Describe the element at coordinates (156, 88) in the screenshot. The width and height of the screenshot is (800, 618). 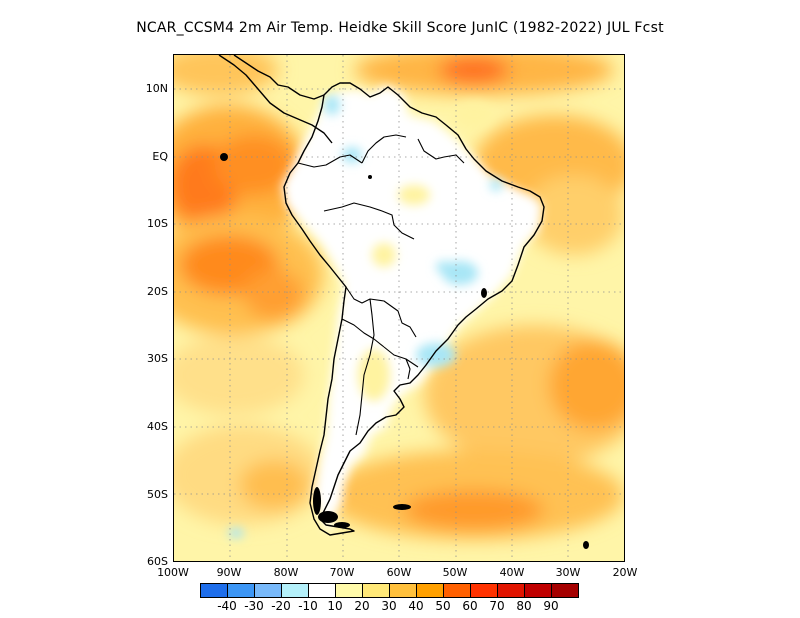
I see `lat-tick-label: 10N` at that location.